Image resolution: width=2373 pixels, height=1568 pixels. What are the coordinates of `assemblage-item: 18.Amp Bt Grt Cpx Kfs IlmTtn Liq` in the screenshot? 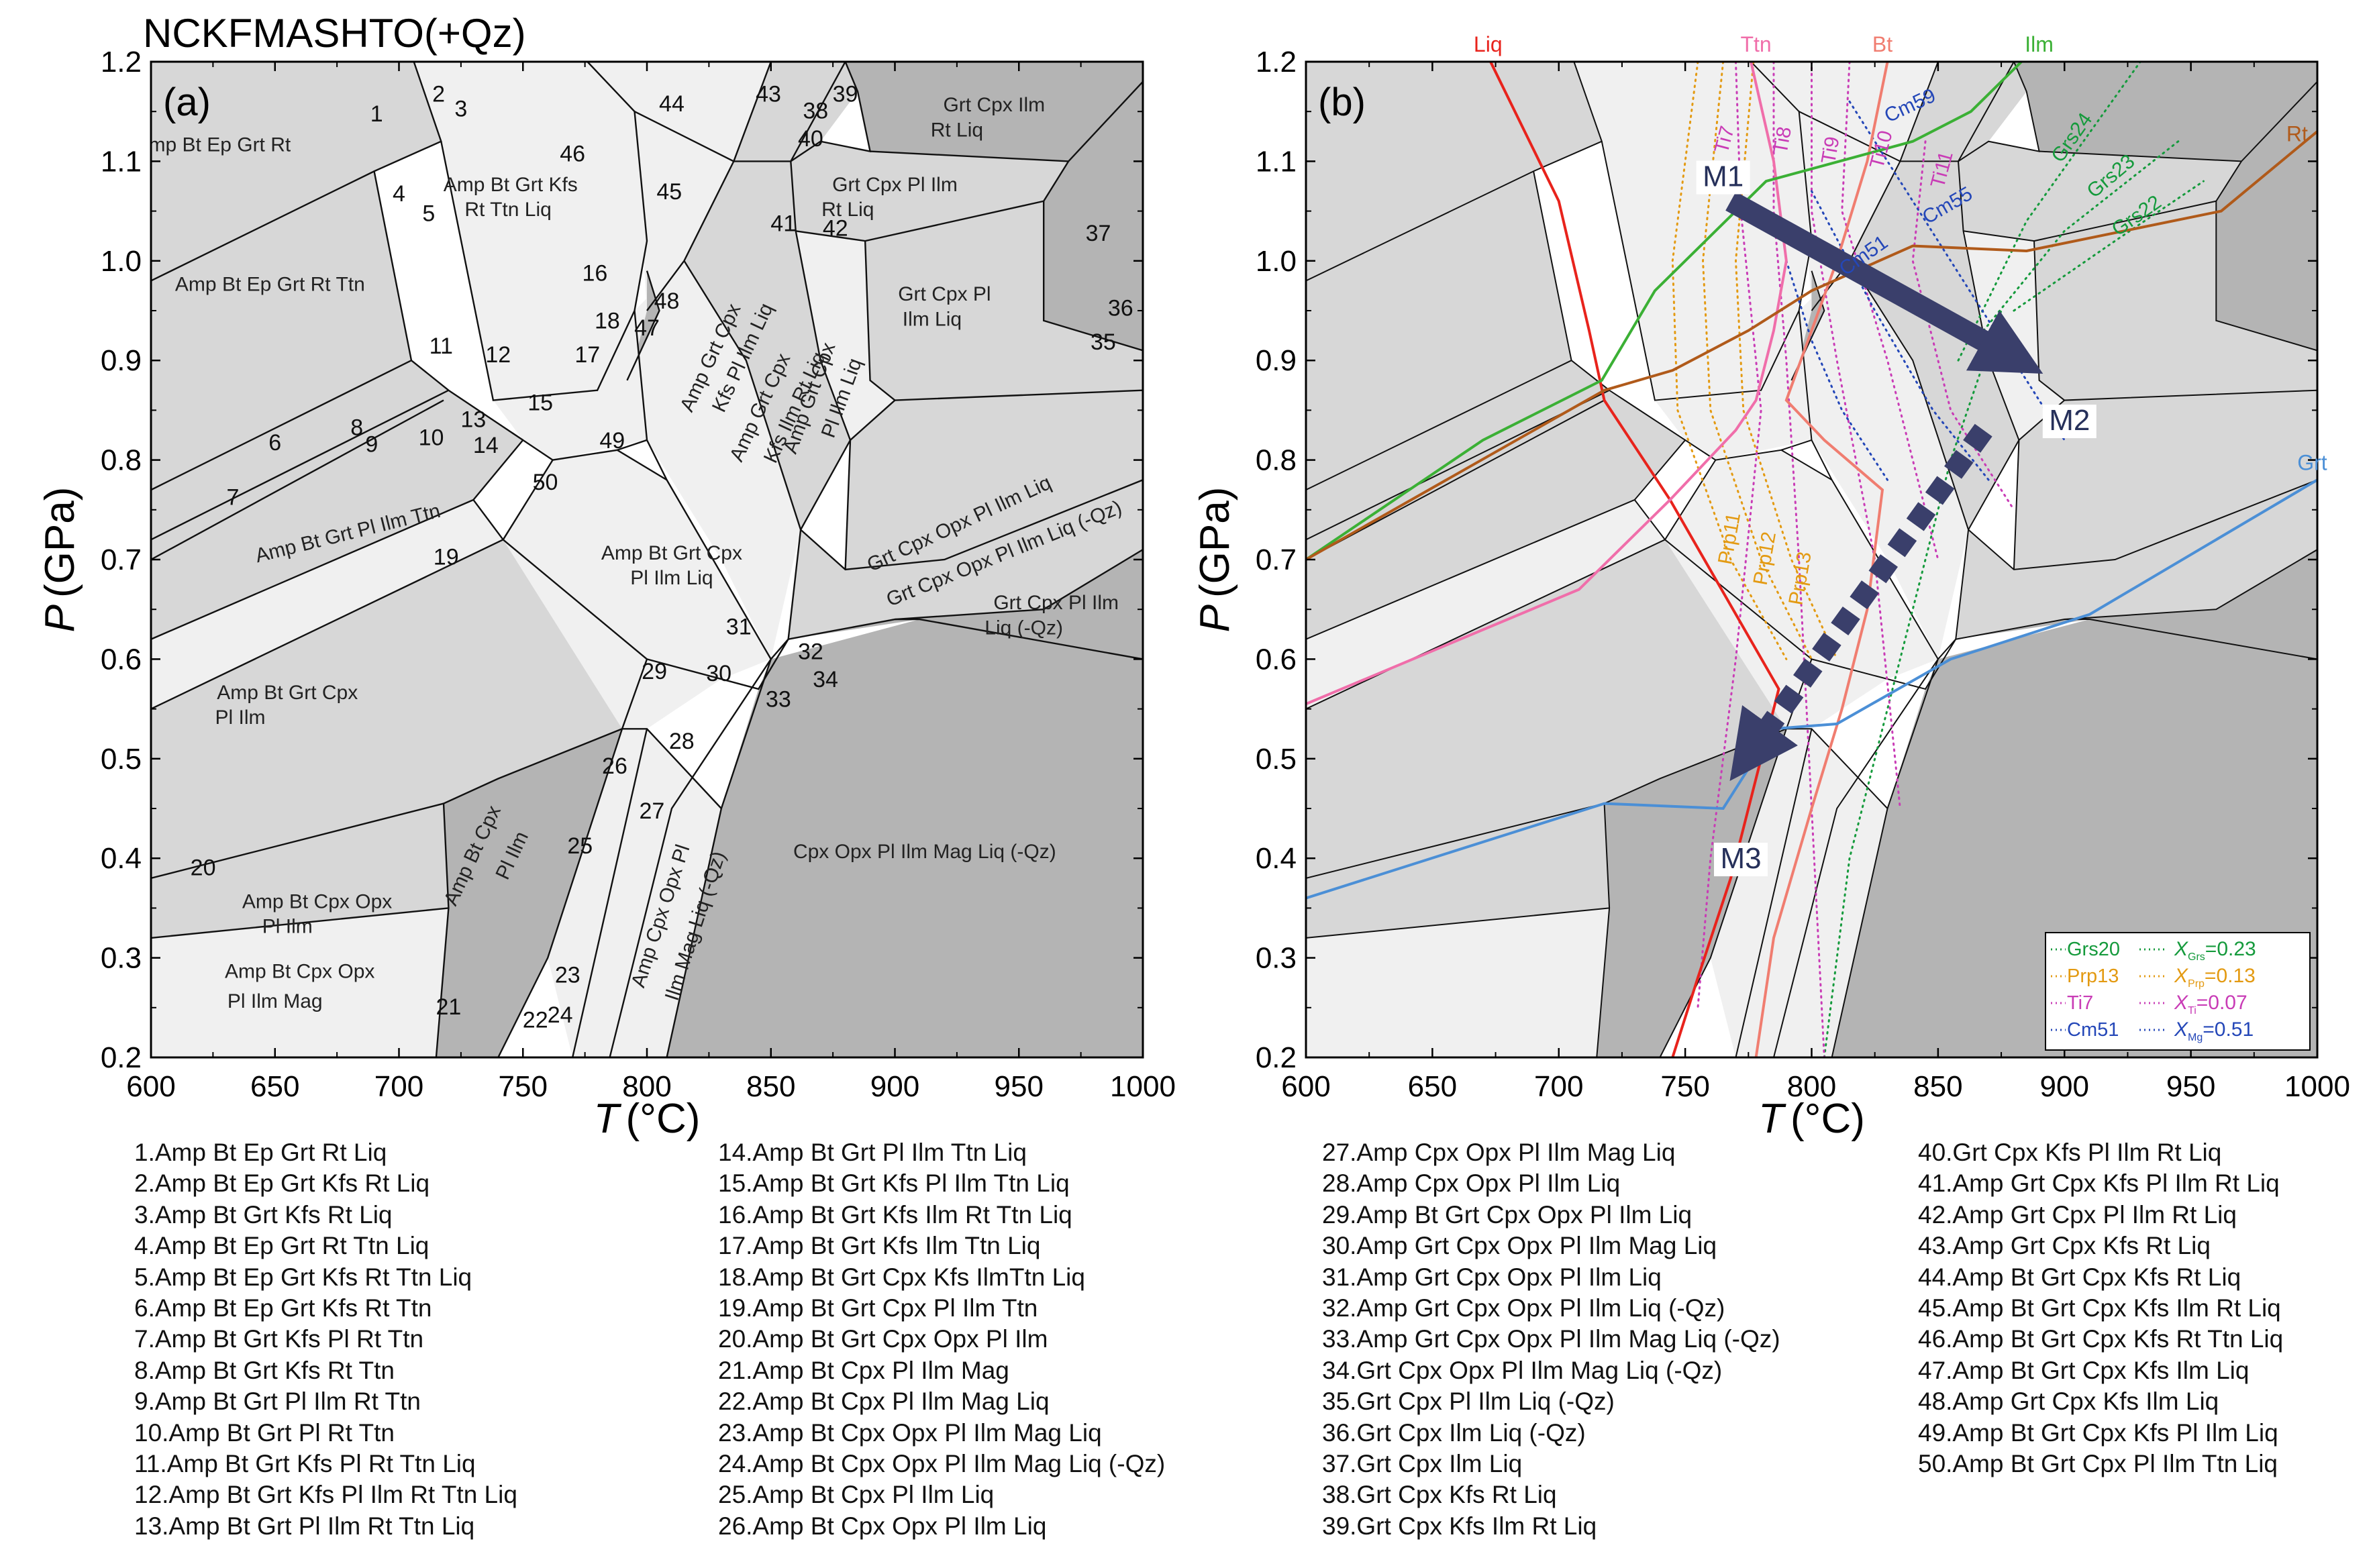 It's located at (901, 1277).